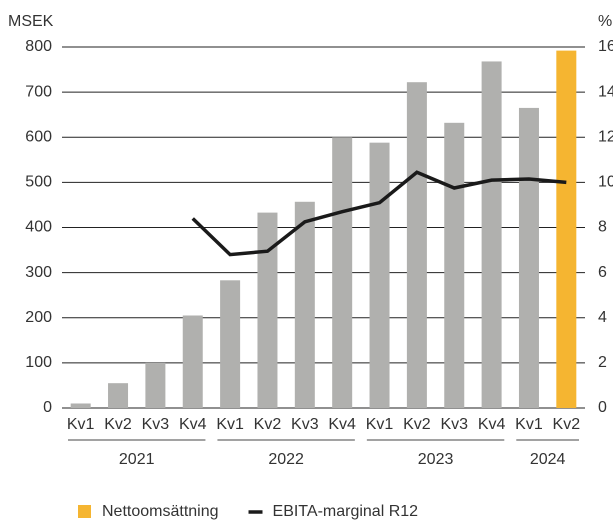  Describe the element at coordinates (38, 136) in the screenshot. I see `y-tick-label: 600` at that location.